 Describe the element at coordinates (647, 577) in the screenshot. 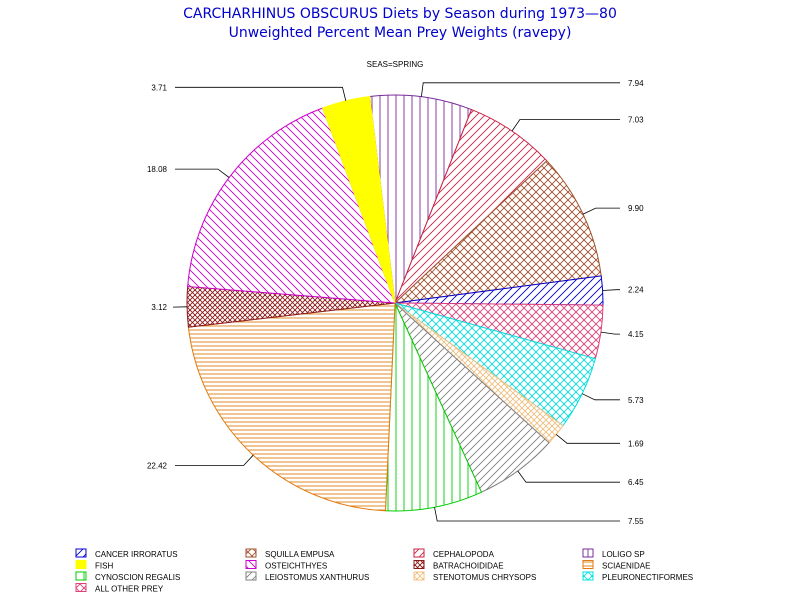

I see `legend-label-pleuronectiformes: PLEURONECTIFORMES` at that location.